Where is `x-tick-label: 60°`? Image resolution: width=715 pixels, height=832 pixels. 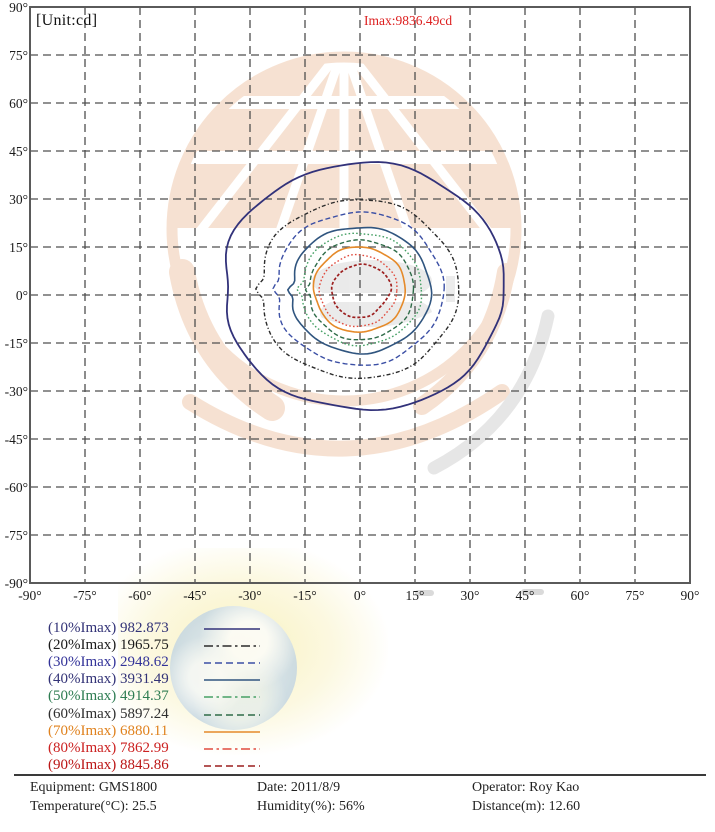
x-tick-label: 60° is located at coordinates (580, 595).